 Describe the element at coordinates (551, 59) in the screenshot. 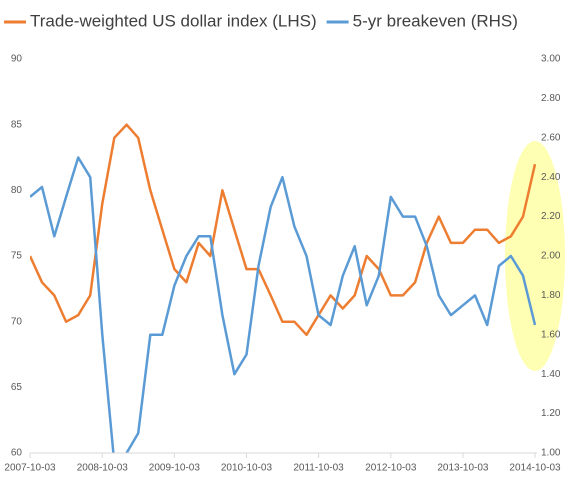

I see `y2-tick-label: 3.00` at that location.